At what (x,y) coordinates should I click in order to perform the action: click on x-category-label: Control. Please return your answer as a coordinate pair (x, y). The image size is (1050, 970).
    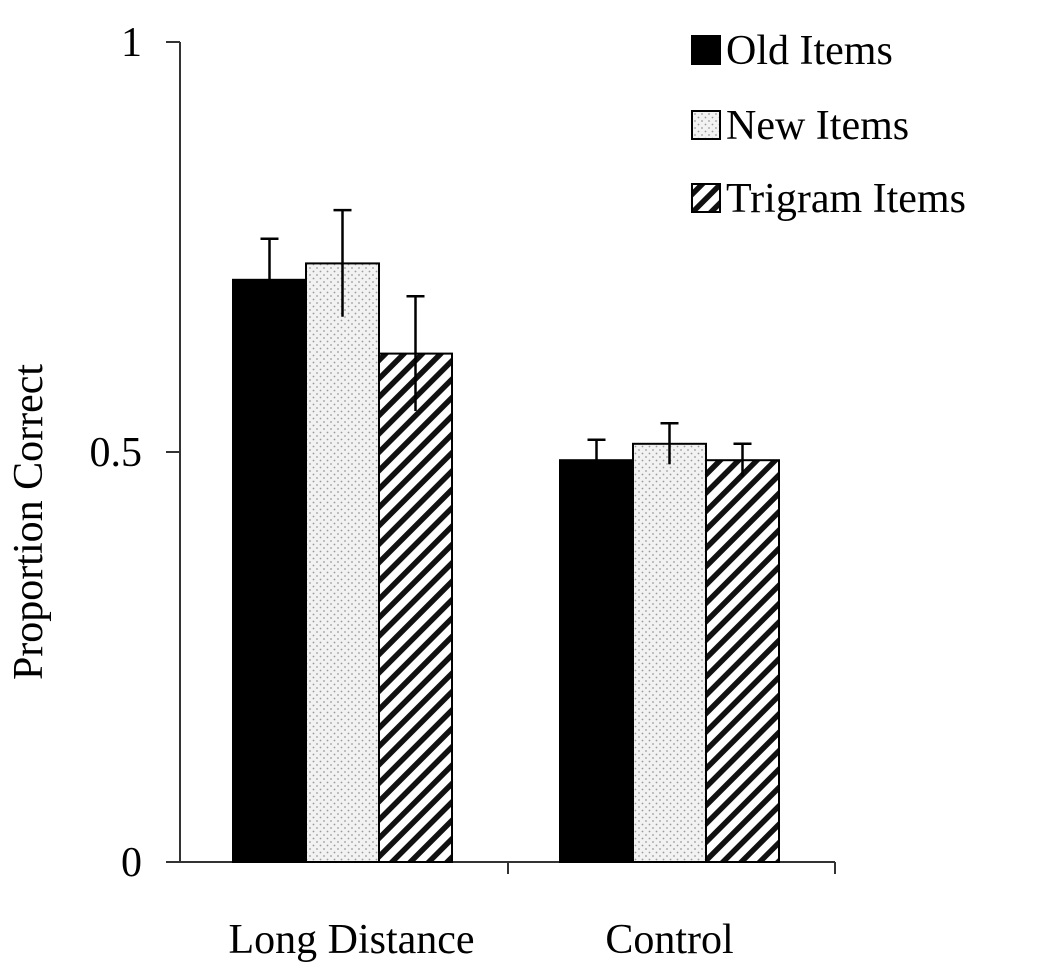
    Looking at the image, I should click on (669, 940).